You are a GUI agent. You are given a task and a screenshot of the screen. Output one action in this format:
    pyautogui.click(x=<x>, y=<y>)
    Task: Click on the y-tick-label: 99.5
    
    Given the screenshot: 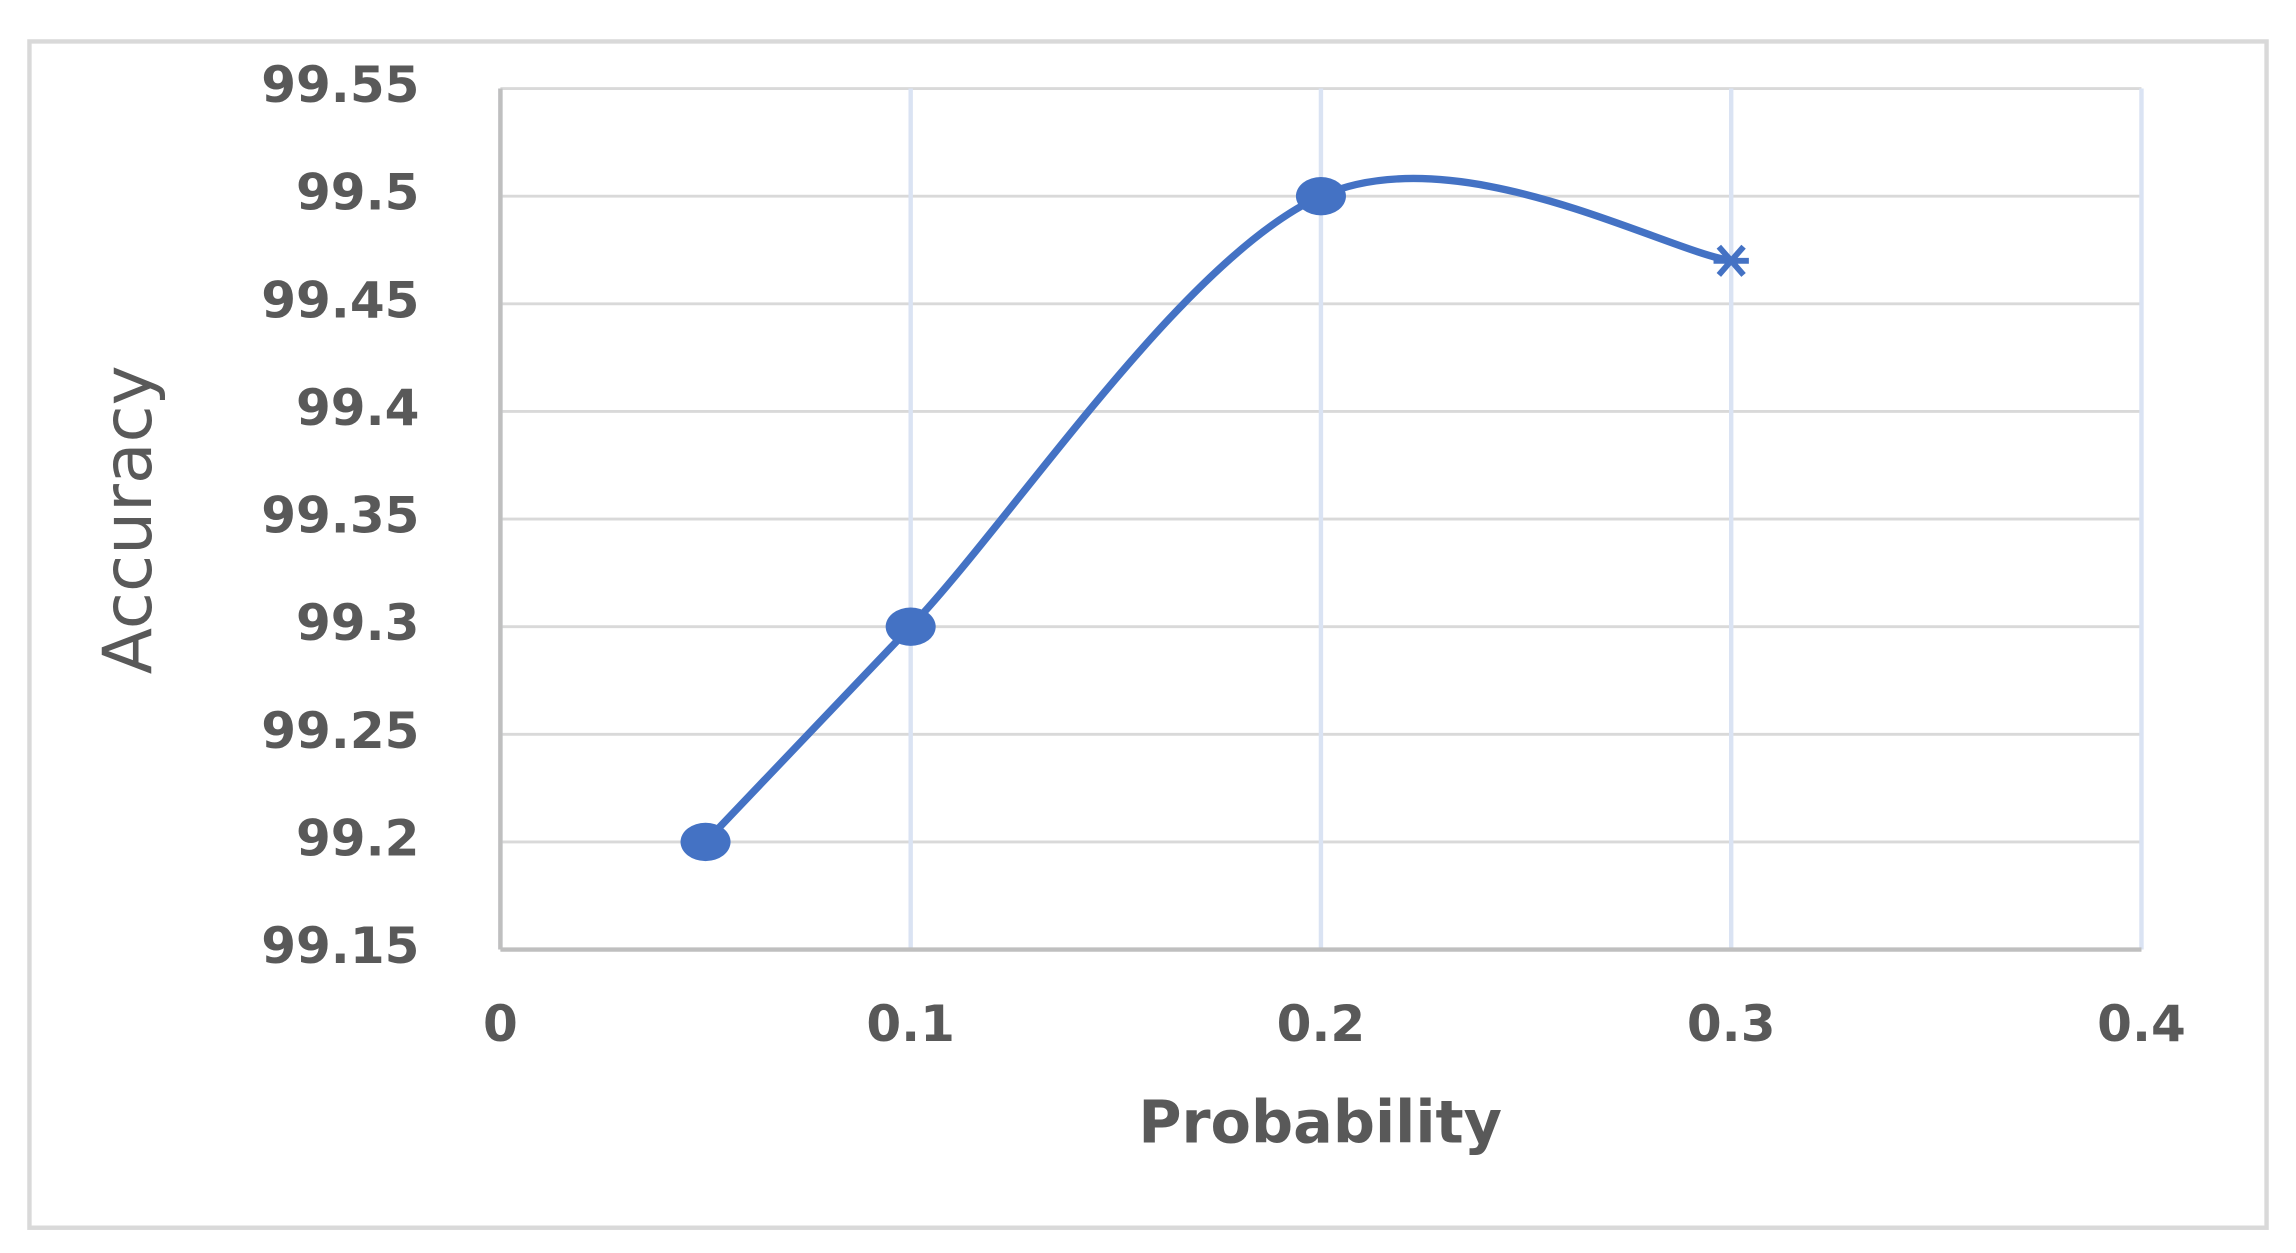 What is the action you would take?
    pyautogui.click(x=357, y=193)
    